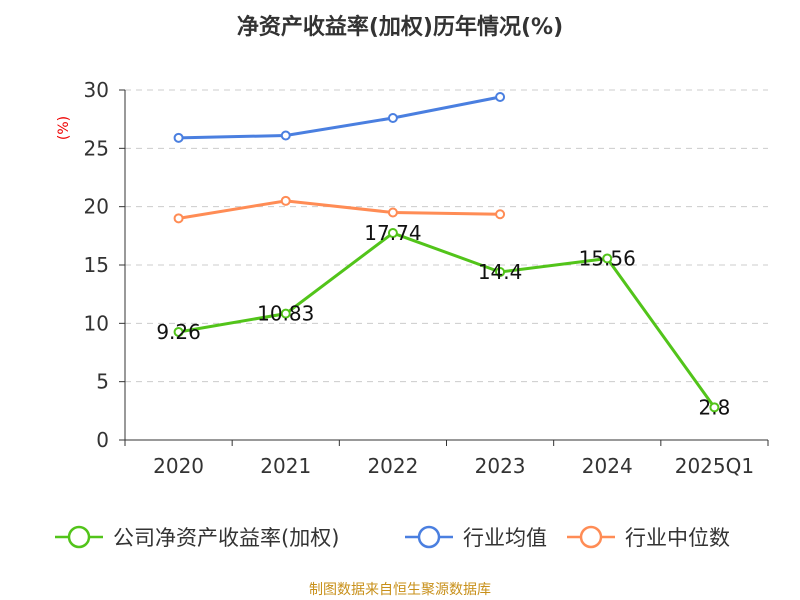 The image size is (800, 600). Describe the element at coordinates (285, 466) in the screenshot. I see `x-tick-label: 2021` at that location.